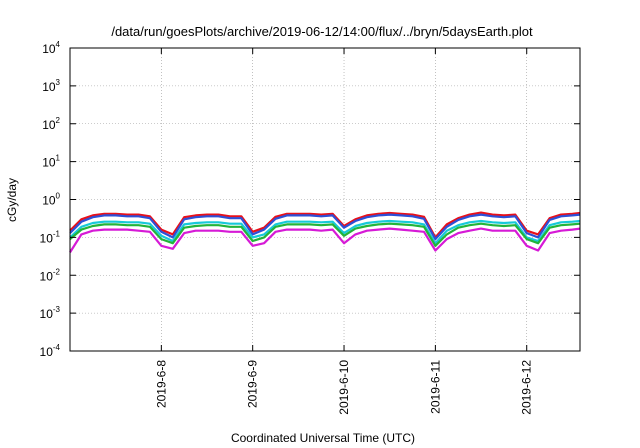  Describe the element at coordinates (527, 387) in the screenshot. I see `x-tick-label: 2019-6-12` at that location.